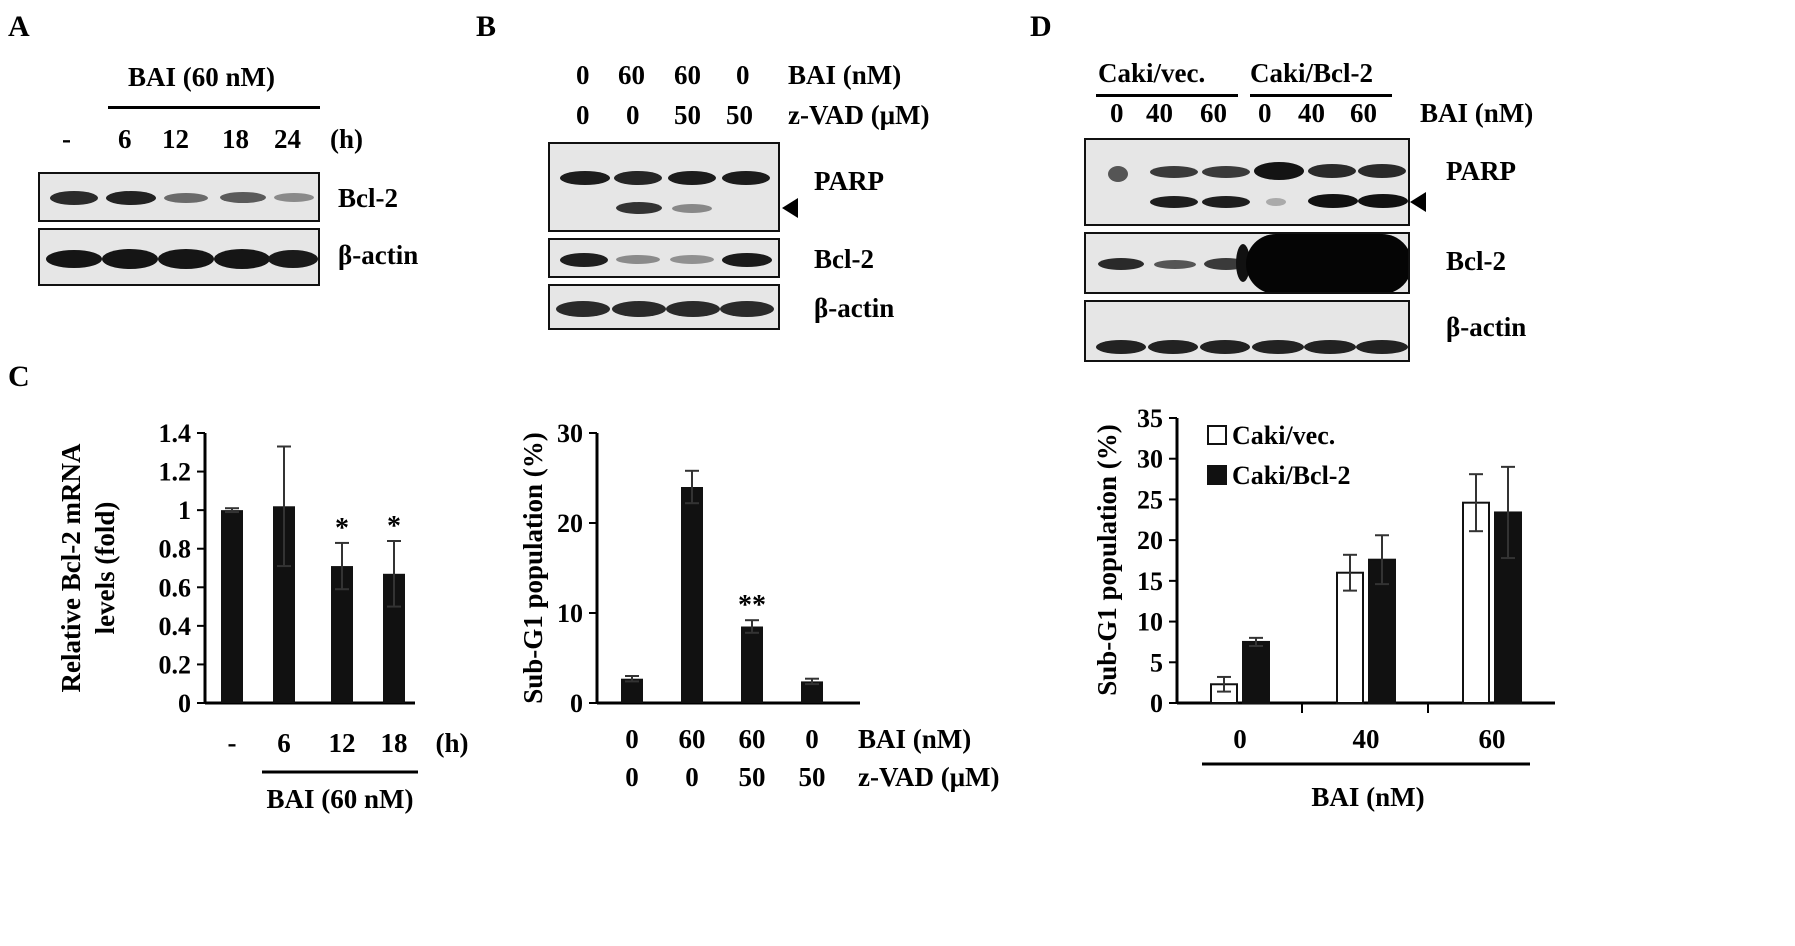 The image size is (1795, 946). Describe the element at coordinates (812, 739) in the screenshot. I see `chart-b-bai-value: 0` at that location.